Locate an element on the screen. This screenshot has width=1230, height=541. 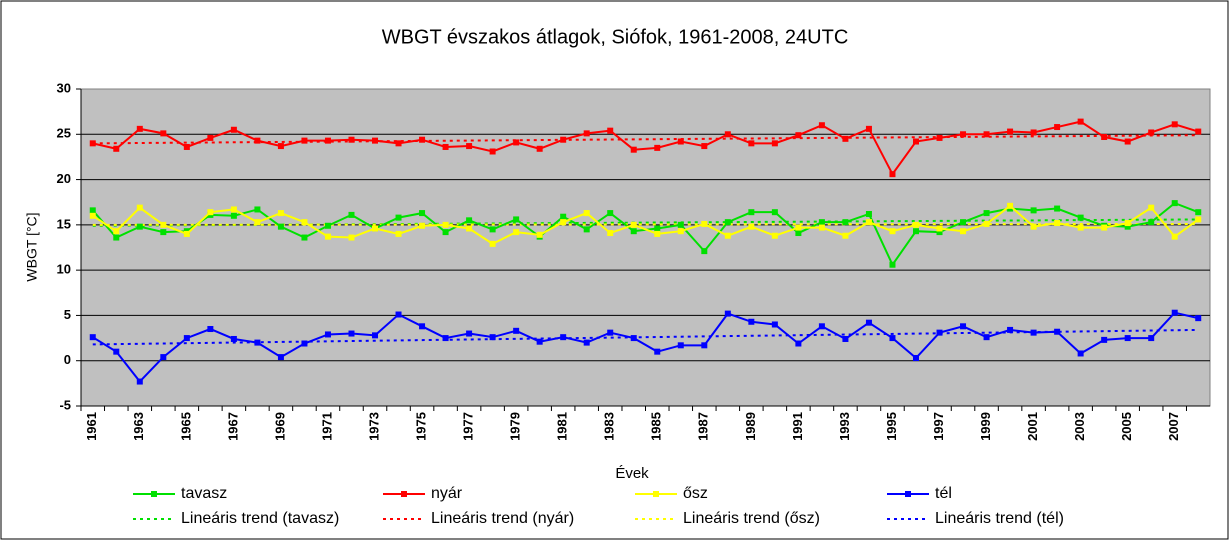
y-axis-label: WBGT [°C] is located at coordinates (32, 246).